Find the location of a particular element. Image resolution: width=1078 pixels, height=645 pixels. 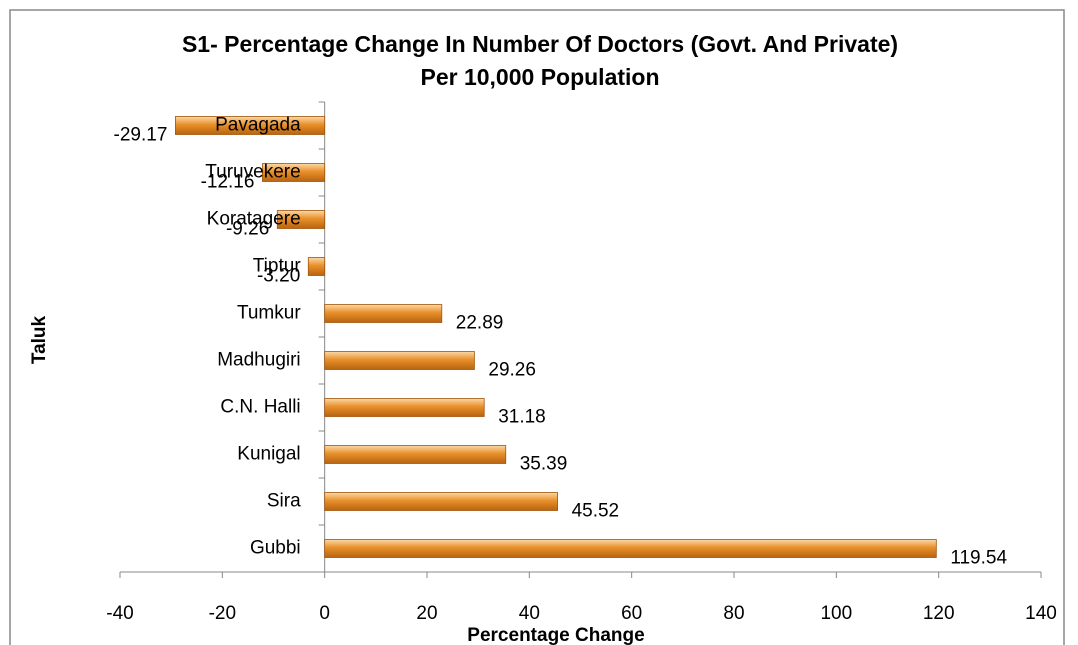

data-label: 22.89 is located at coordinates (480, 323).